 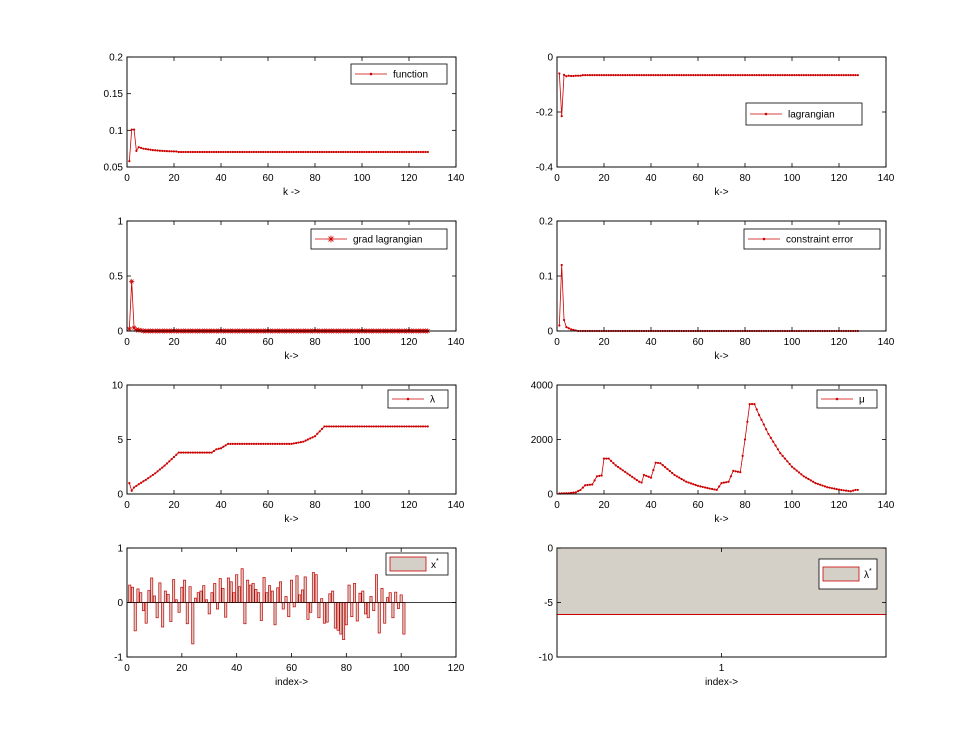 What do you see at coordinates (221, 178) in the screenshot?
I see `x-tick-label: 40` at bounding box center [221, 178].